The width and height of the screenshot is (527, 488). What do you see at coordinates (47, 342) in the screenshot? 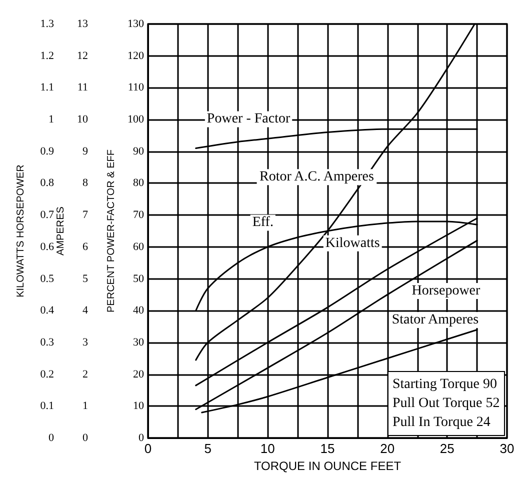
I see `y3-tick-label: 0.3` at bounding box center [47, 342].